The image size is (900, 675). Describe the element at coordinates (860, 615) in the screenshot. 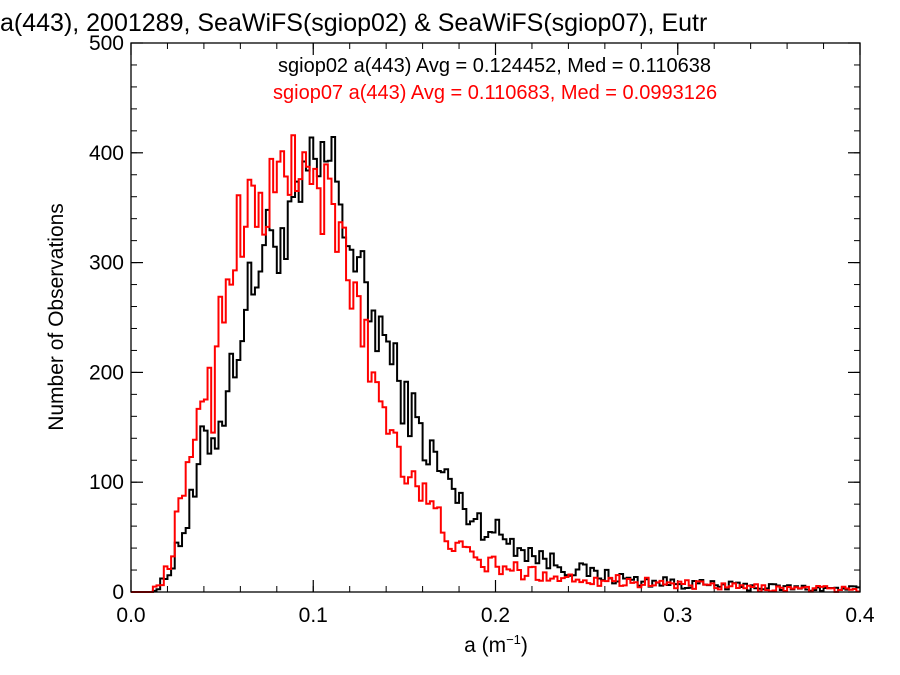

I see `x-tick-label: 0.4` at that location.